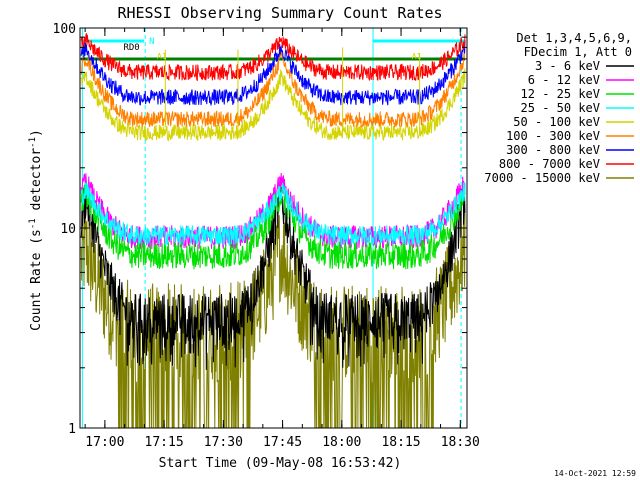 This screenshot has height=480, width=640. What do you see at coordinates (36, 183) in the screenshot?
I see `y-axis-label-rest: detector` at bounding box center [36, 183].